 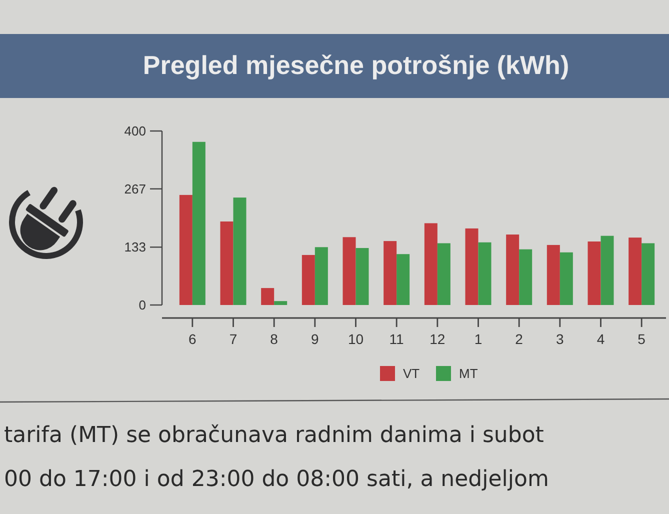 I want to click on x-tick-label: 11, so click(x=396, y=339).